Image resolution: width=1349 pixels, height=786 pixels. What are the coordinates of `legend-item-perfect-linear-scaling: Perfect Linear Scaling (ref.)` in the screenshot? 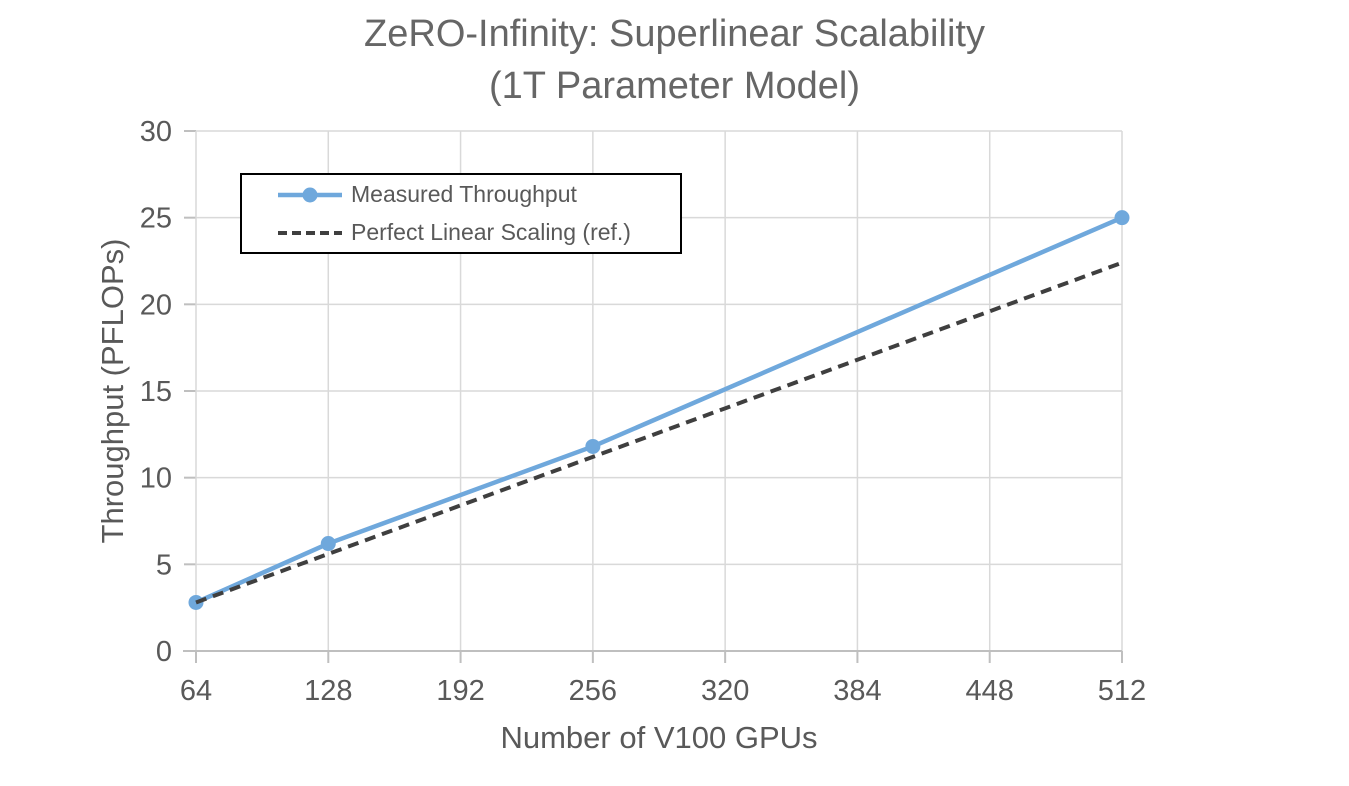 It's located at (479, 233).